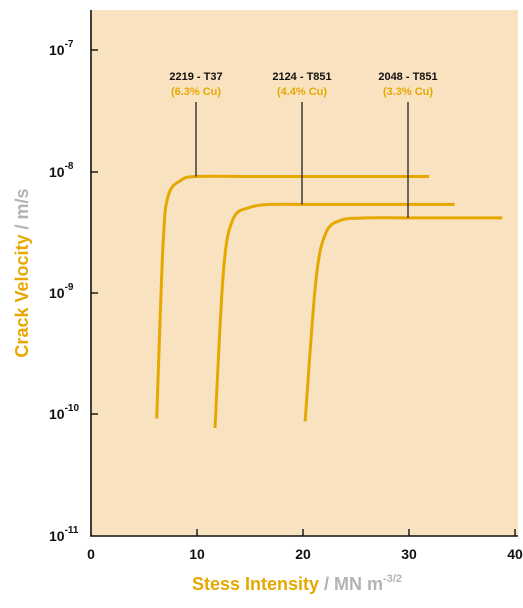  Describe the element at coordinates (392, 579) in the screenshot. I see `x-axis-title-unit-exp: -3/2` at that location.